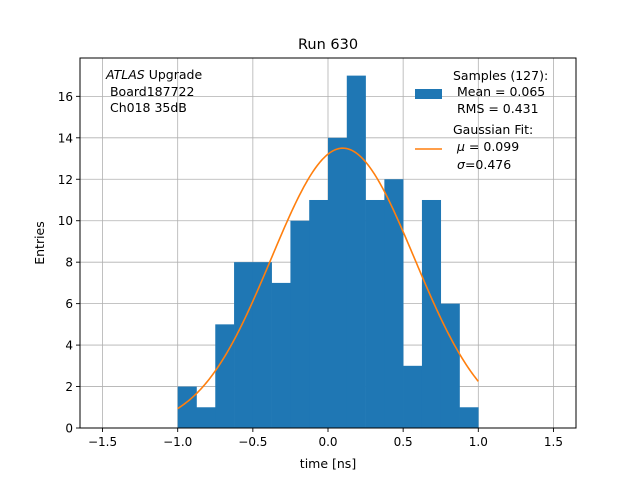  Describe the element at coordinates (428, 94) in the screenshot. I see `legend-histogram-swatch` at that location.